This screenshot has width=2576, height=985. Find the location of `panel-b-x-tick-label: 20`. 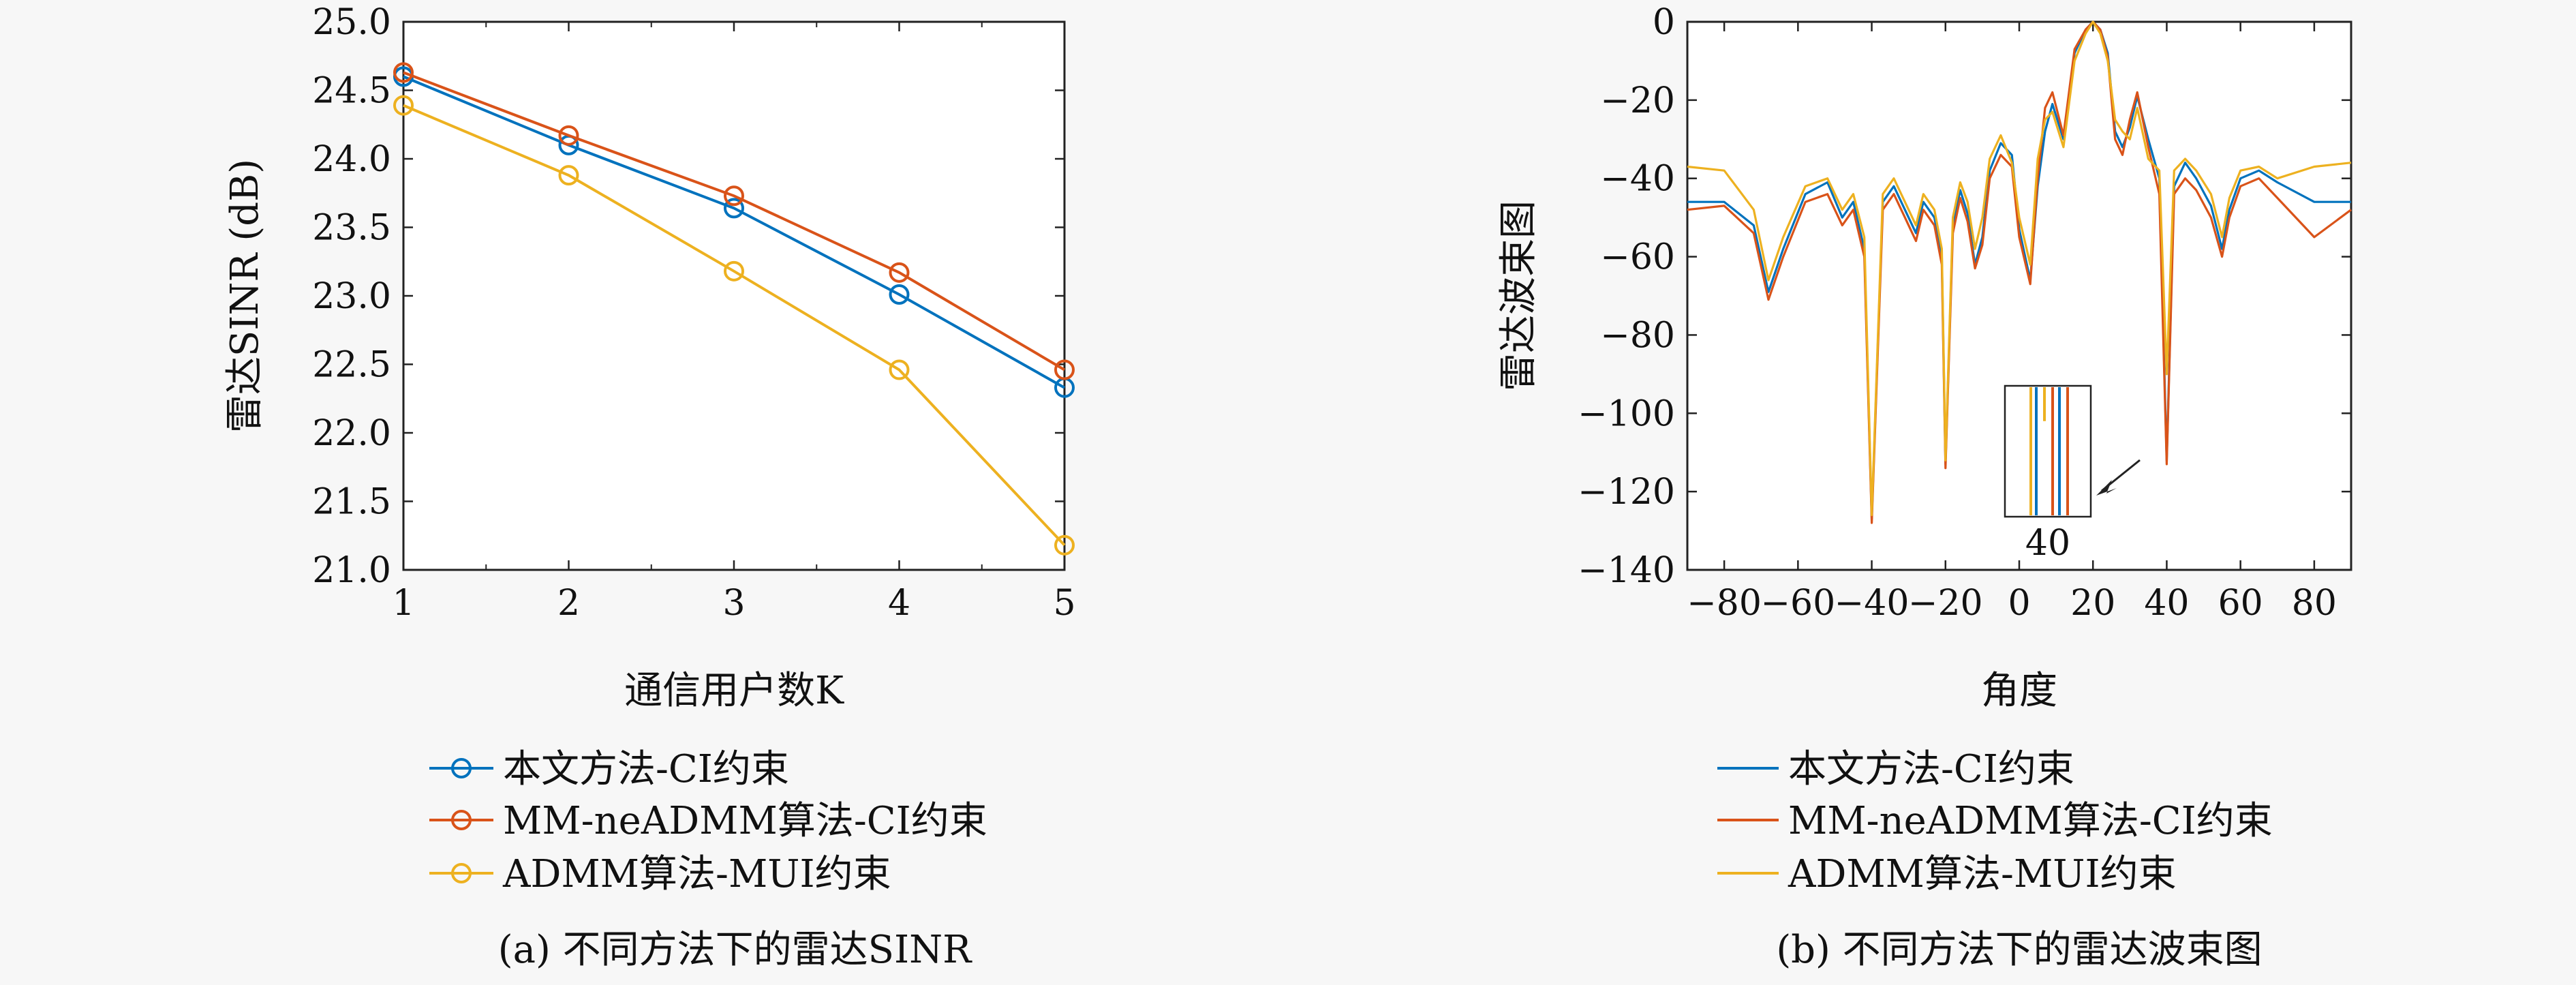

panel-b-x-tick-label: 20 is located at coordinates (2092, 603).